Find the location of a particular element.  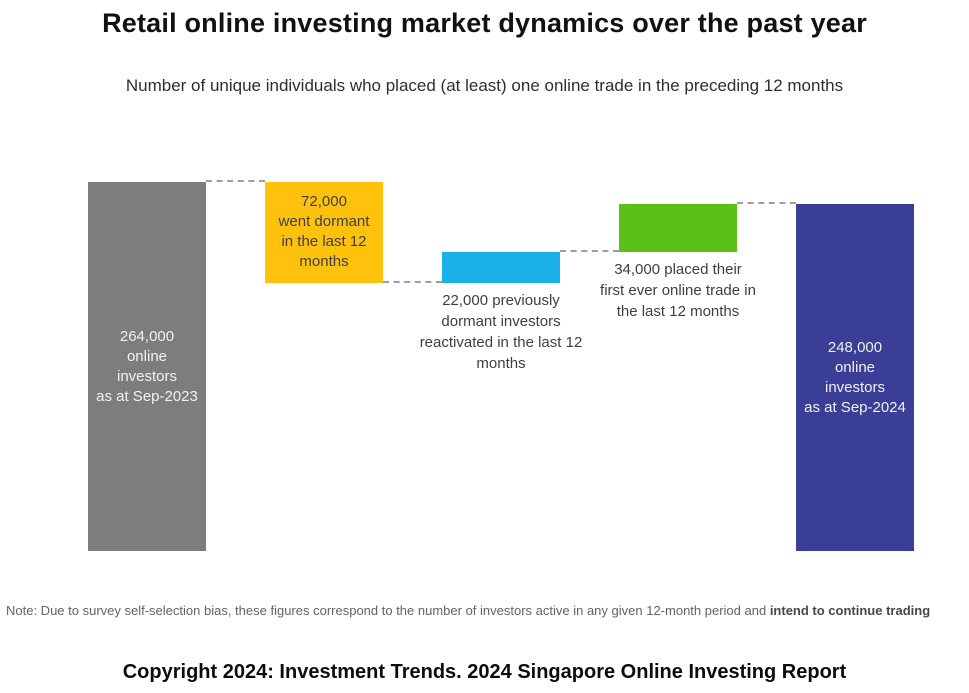

bar-first-trade is located at coordinates (678, 228).